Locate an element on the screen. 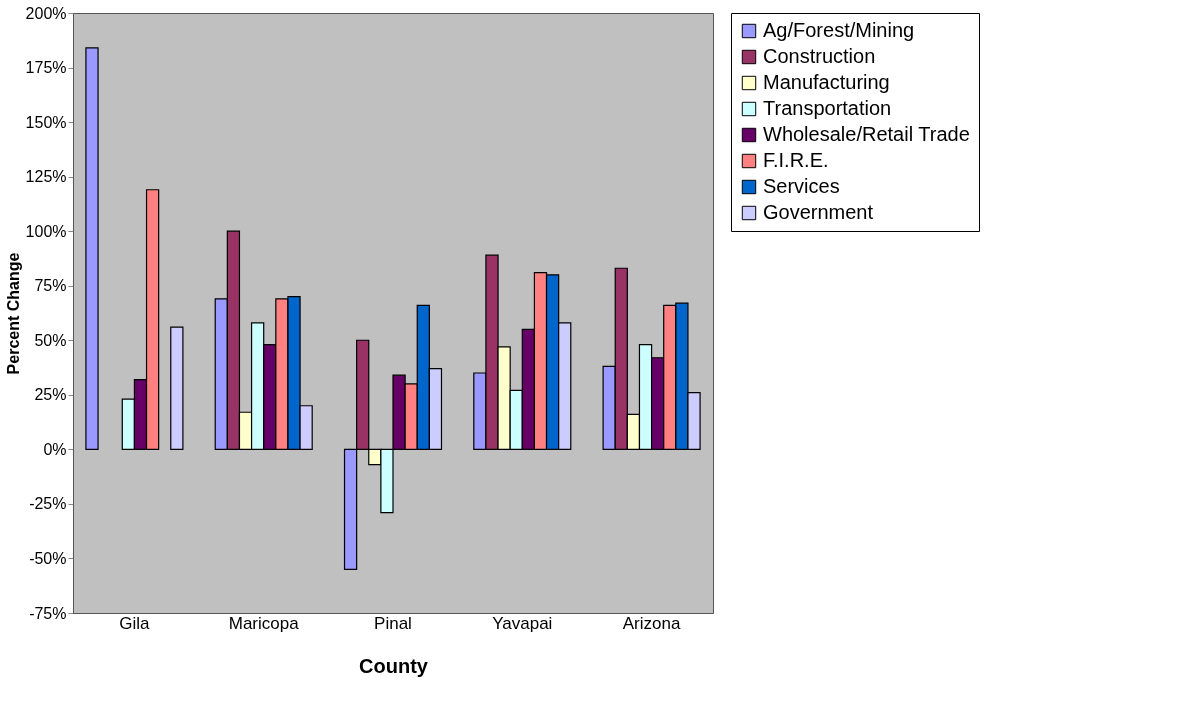 The width and height of the screenshot is (1191, 715). y-tick-label: 100% is located at coordinates (46, 231).